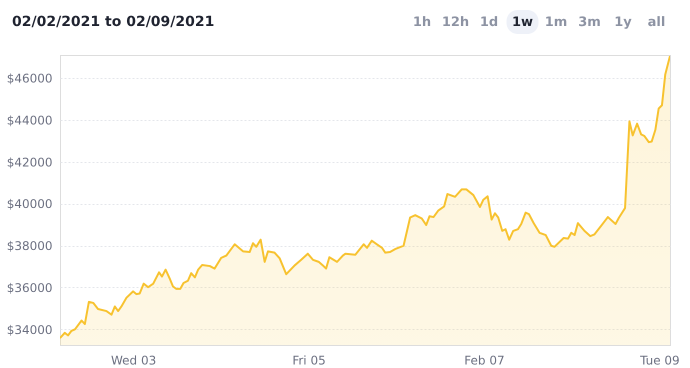 This screenshot has width=690, height=368. I want to click on x-tick-label: Fri 05, so click(309, 361).